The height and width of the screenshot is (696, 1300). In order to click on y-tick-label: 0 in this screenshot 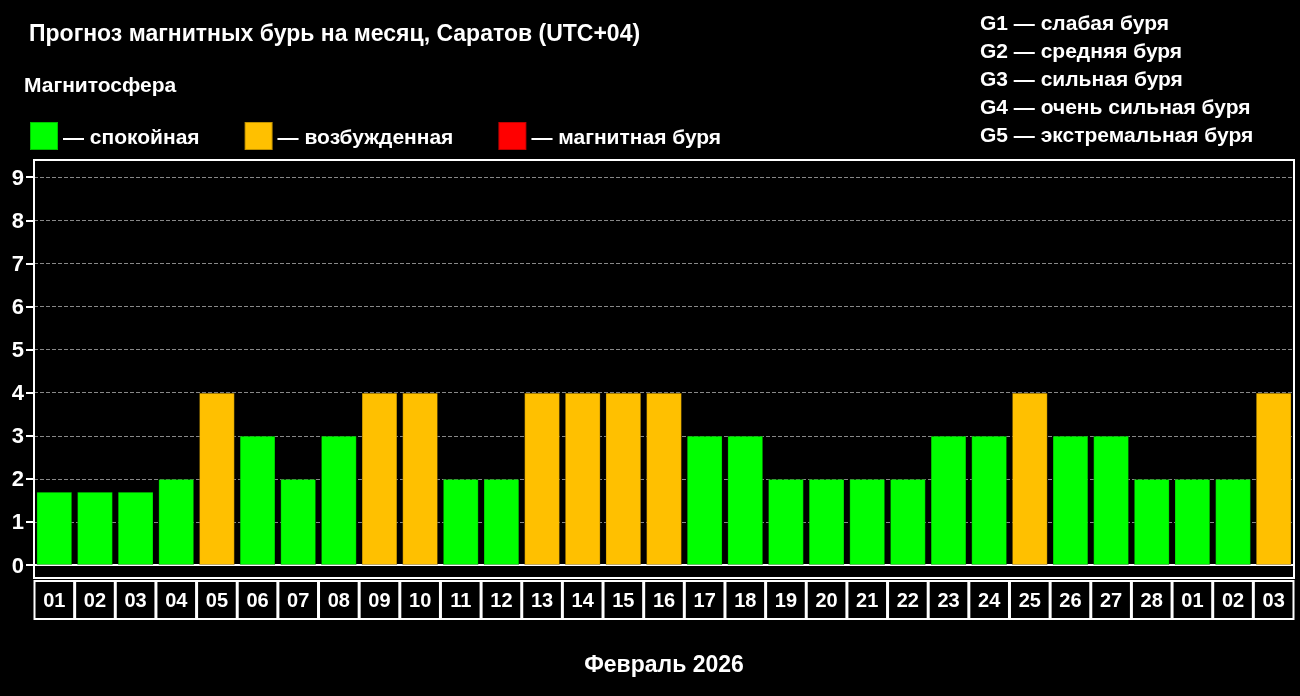, I will do `click(17, 565)`.